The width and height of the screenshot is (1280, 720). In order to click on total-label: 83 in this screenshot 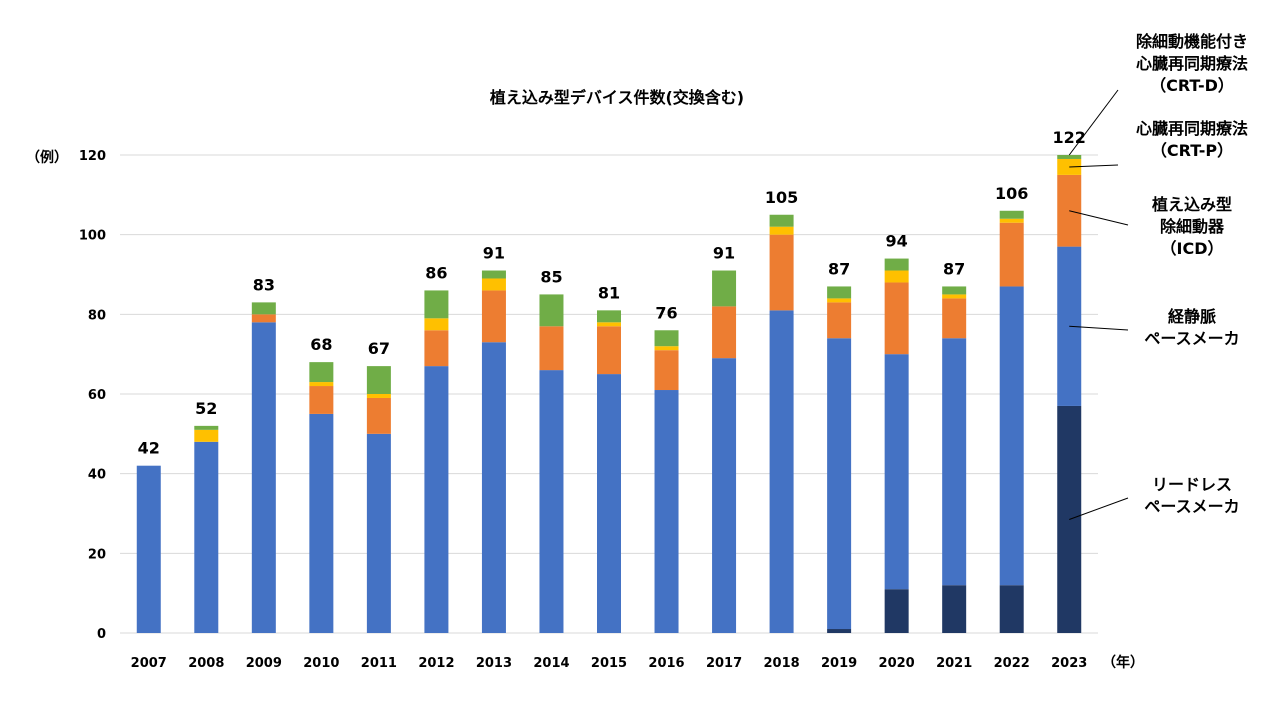, I will do `click(264, 284)`.